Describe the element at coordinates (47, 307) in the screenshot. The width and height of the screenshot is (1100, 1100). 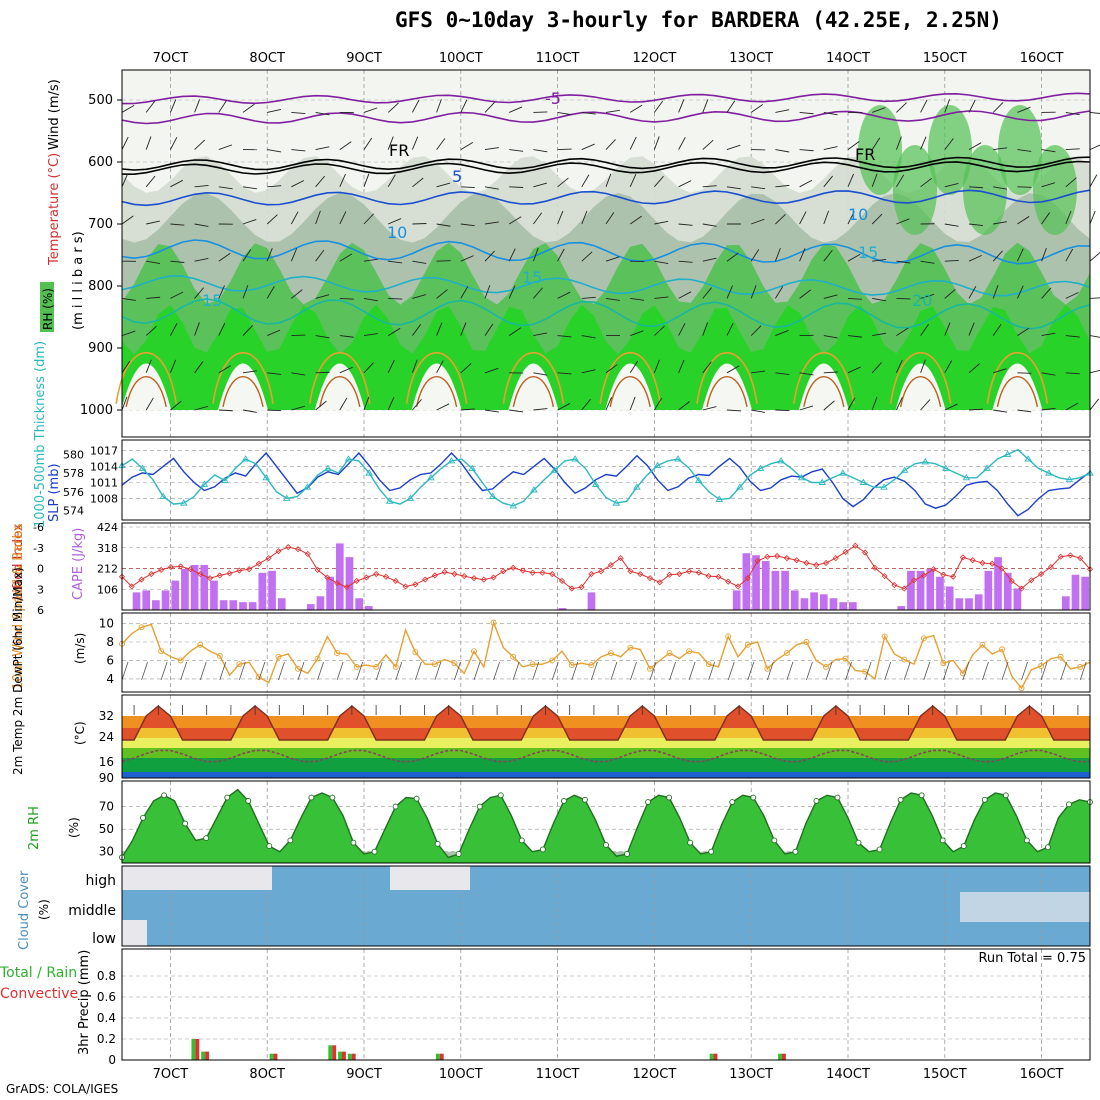
I see `rh-legend-swatch` at that location.